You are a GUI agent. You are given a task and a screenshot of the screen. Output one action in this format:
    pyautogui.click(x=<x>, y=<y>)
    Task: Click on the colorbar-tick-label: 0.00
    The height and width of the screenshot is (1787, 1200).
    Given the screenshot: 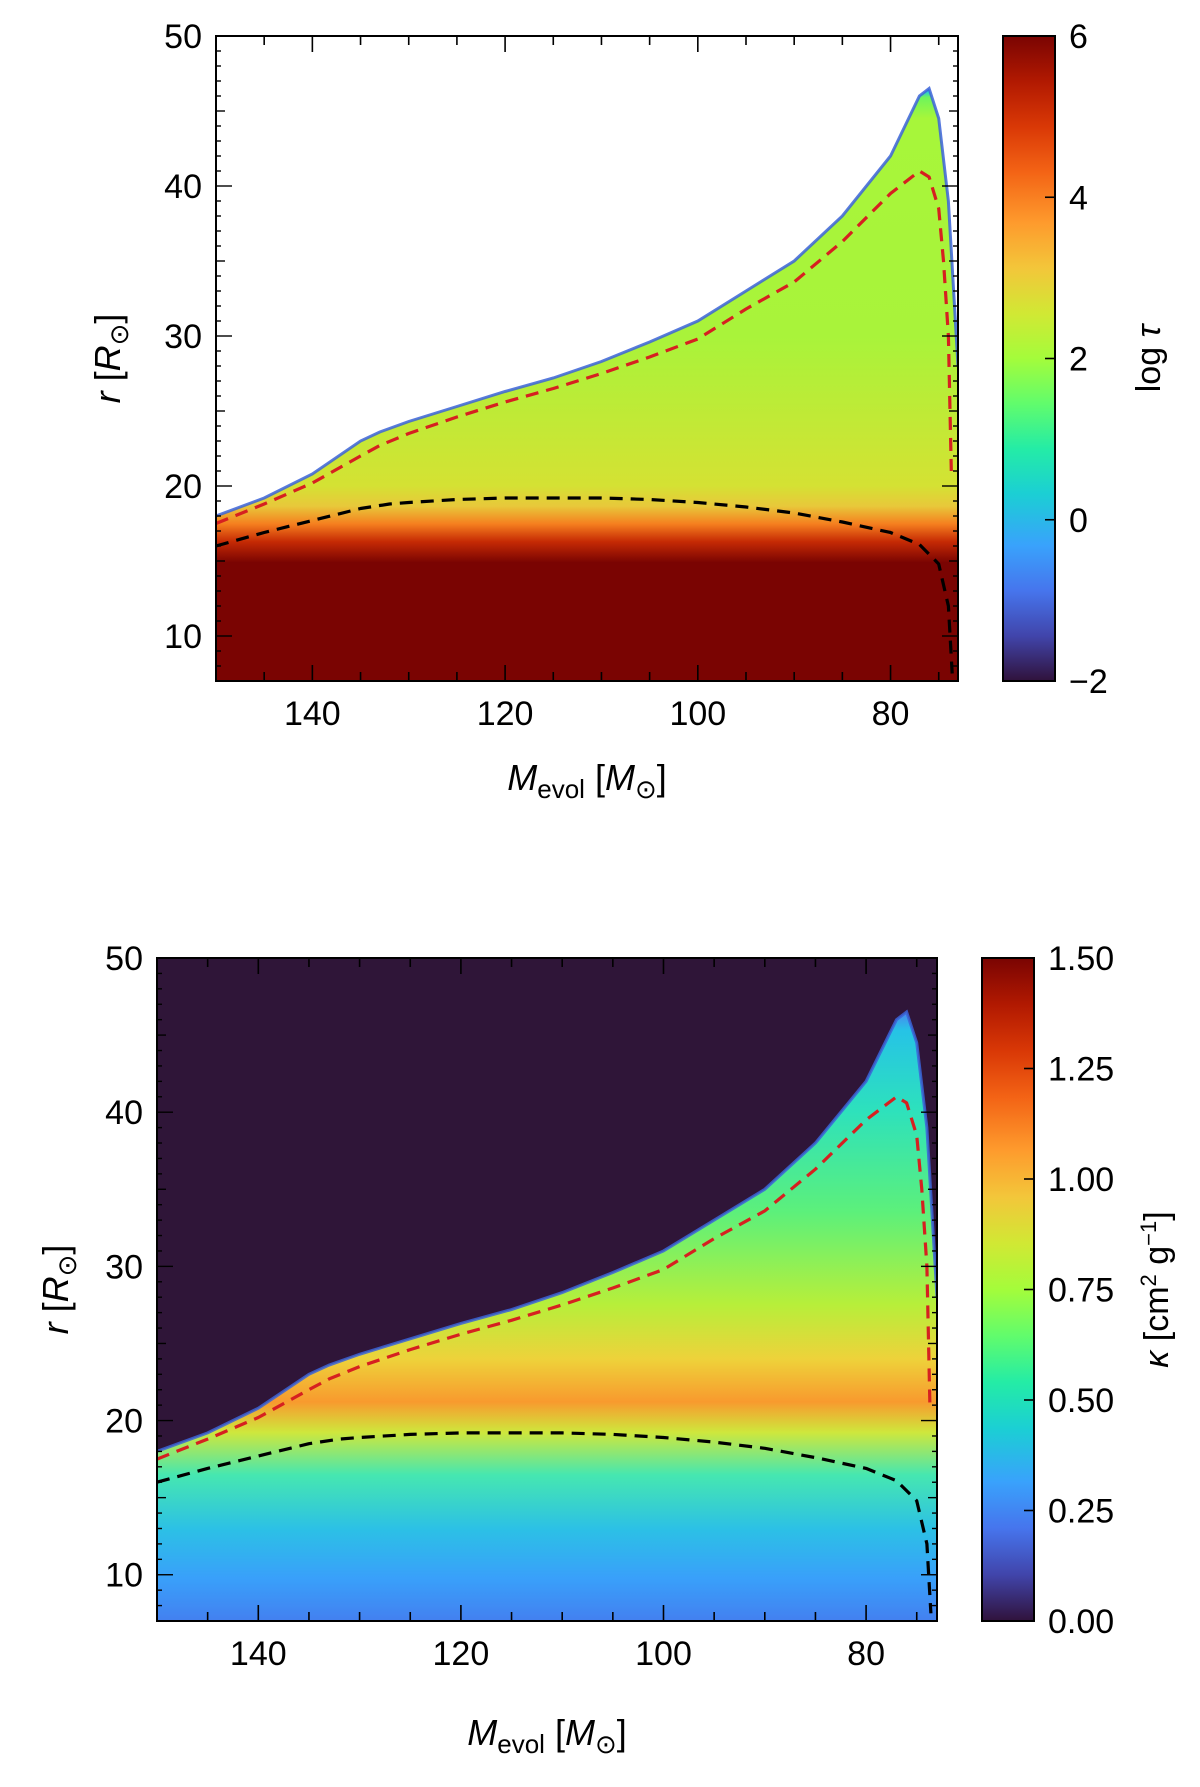 What is the action you would take?
    pyautogui.click(x=1081, y=1622)
    